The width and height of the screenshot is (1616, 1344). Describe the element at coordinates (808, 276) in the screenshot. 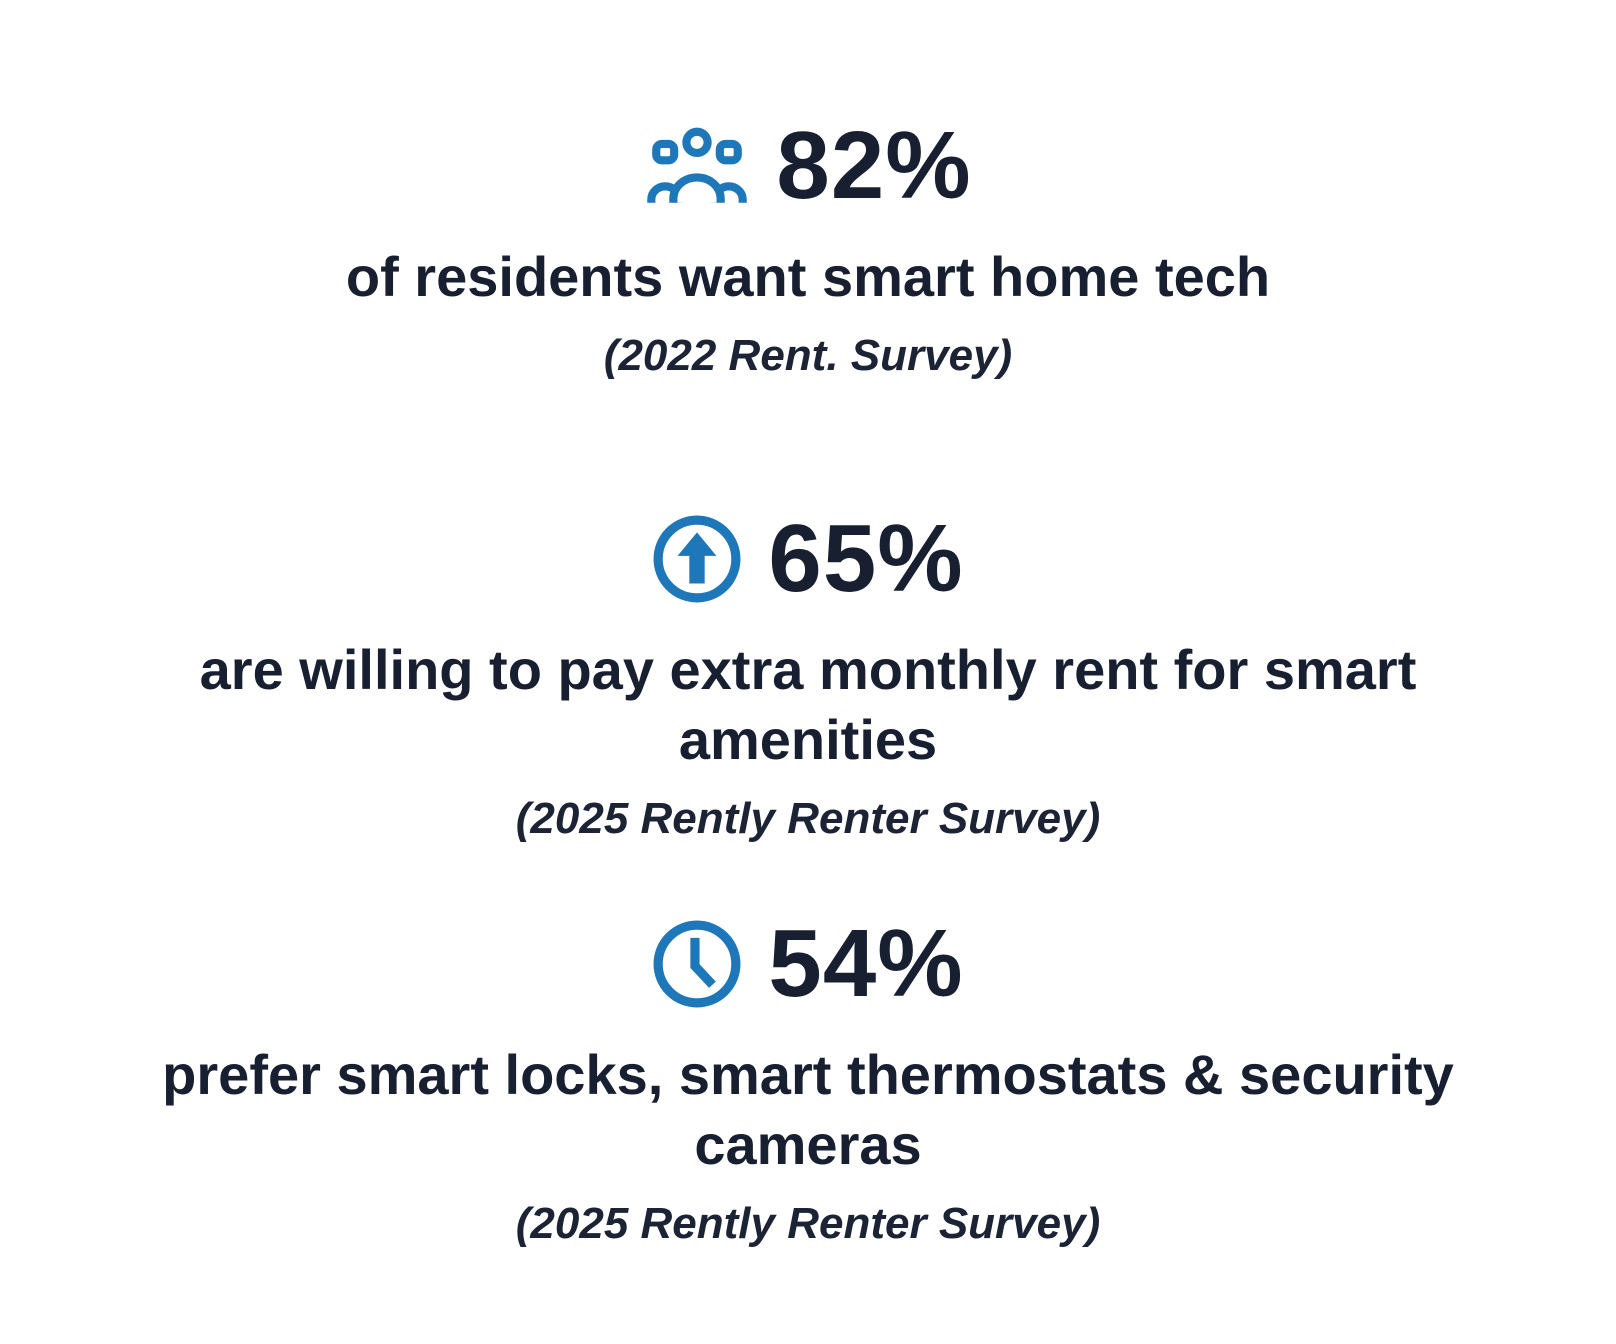

I see `stat-description: of residents want smart home tech` at that location.